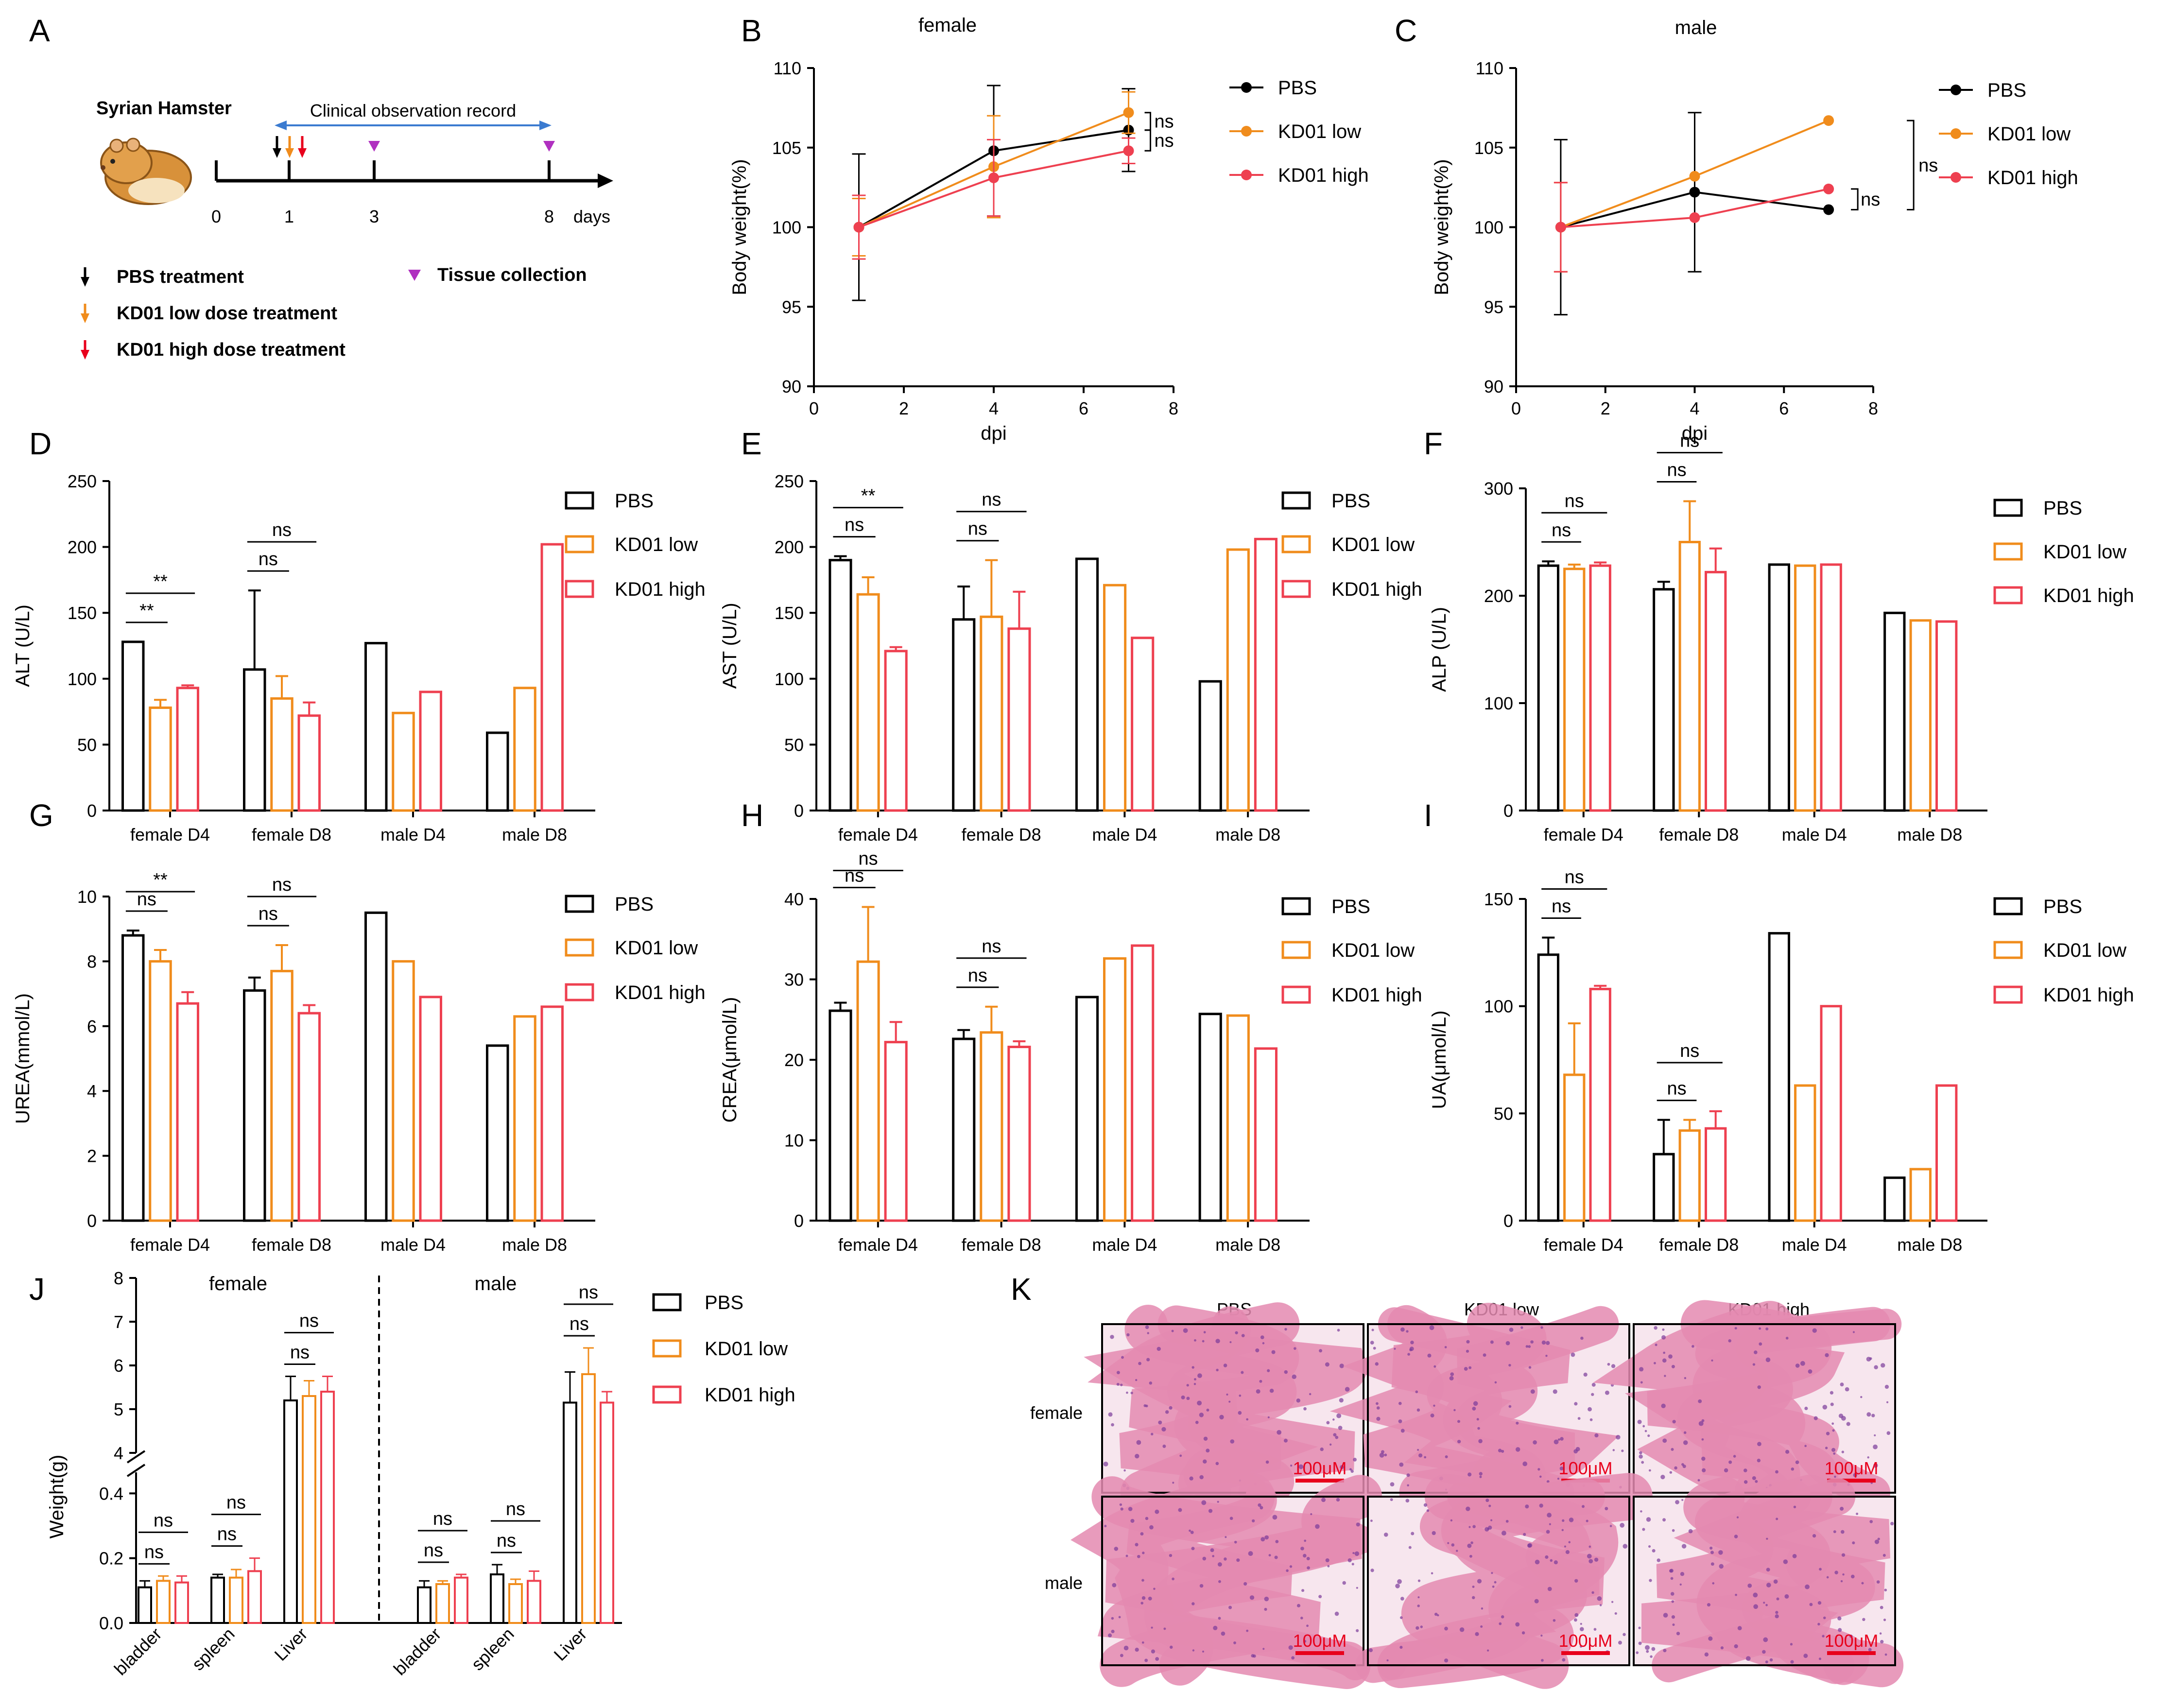 The height and width of the screenshot is (1708, 2158). Describe the element at coordinates (1498, 703) in the screenshot. I see `y-tick-label: 100` at that location.